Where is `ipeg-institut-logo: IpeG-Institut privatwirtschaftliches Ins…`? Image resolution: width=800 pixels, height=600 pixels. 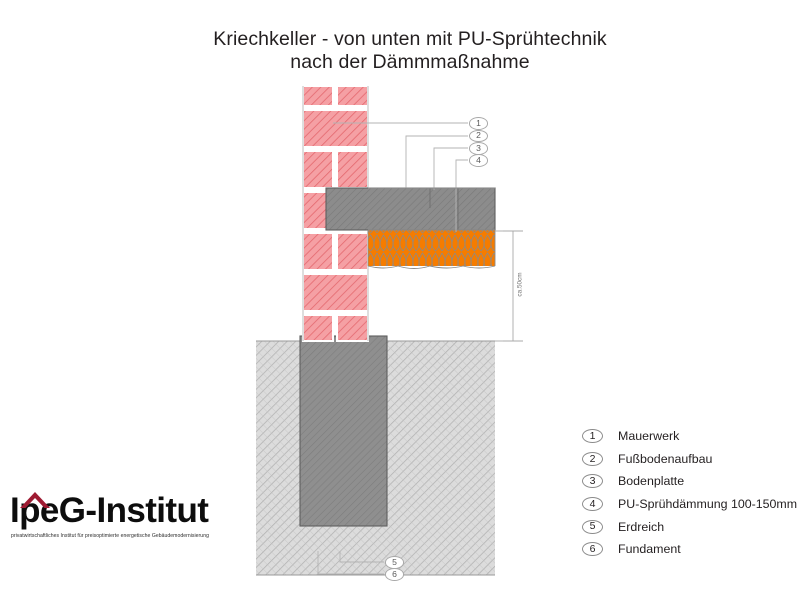
ipeg-institut-logo: IpeG-Institut privatwirtschaftliches Ins… is located at coordinates (123, 516).